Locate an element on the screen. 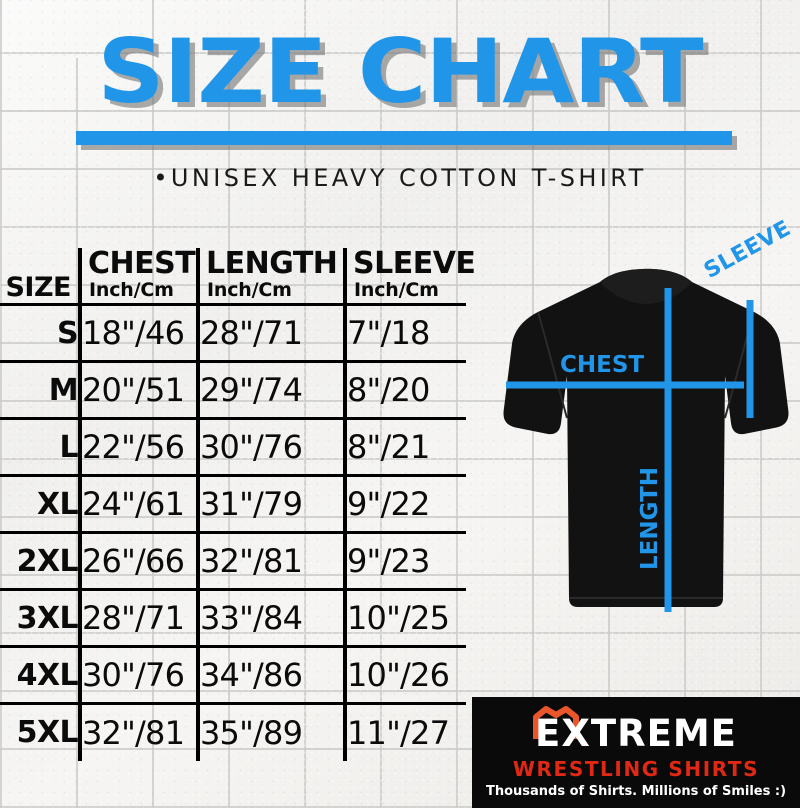 This screenshot has width=800, height=808. tshirt-logo-icon is located at coordinates (556, 722).